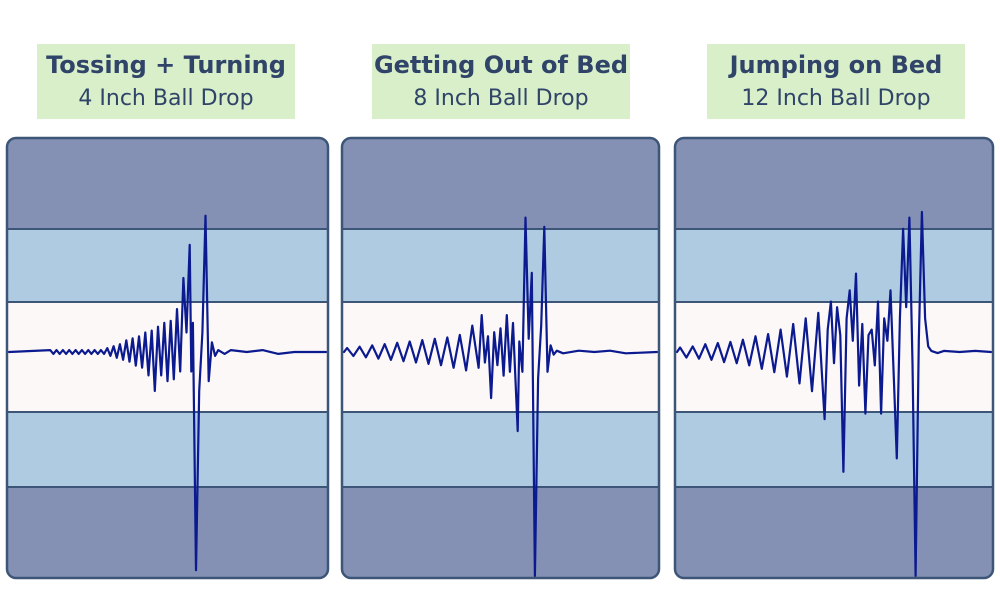  What do you see at coordinates (501, 65) in the screenshot?
I see `panel-title: Getting Out of Bed` at bounding box center [501, 65].